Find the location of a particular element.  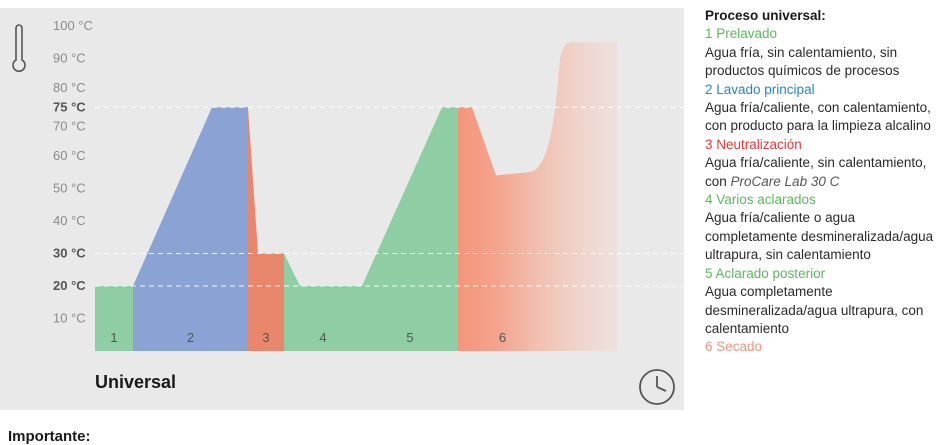

legend-phase-label: 2 Lavado principal is located at coordinates (760, 89).